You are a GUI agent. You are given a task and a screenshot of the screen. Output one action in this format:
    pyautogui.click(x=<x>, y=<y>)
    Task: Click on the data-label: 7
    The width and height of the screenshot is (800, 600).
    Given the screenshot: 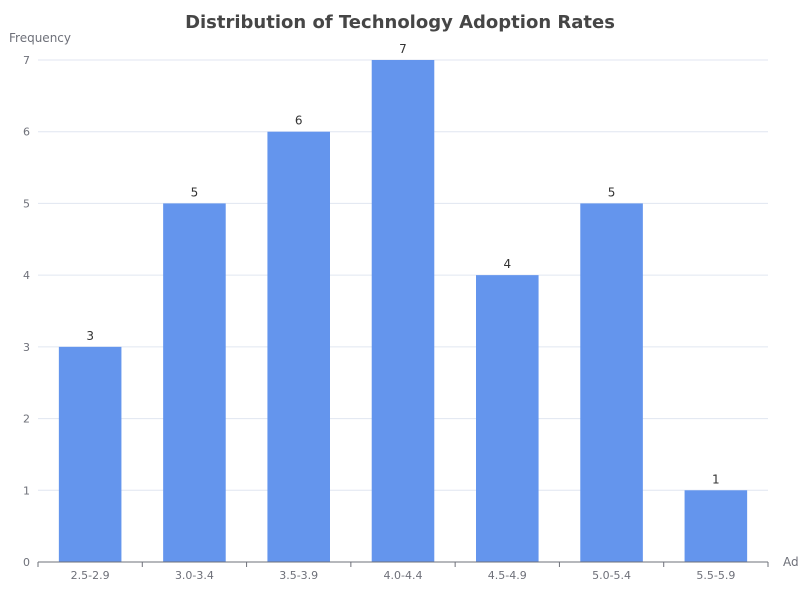 What is the action you would take?
    pyautogui.click(x=403, y=49)
    